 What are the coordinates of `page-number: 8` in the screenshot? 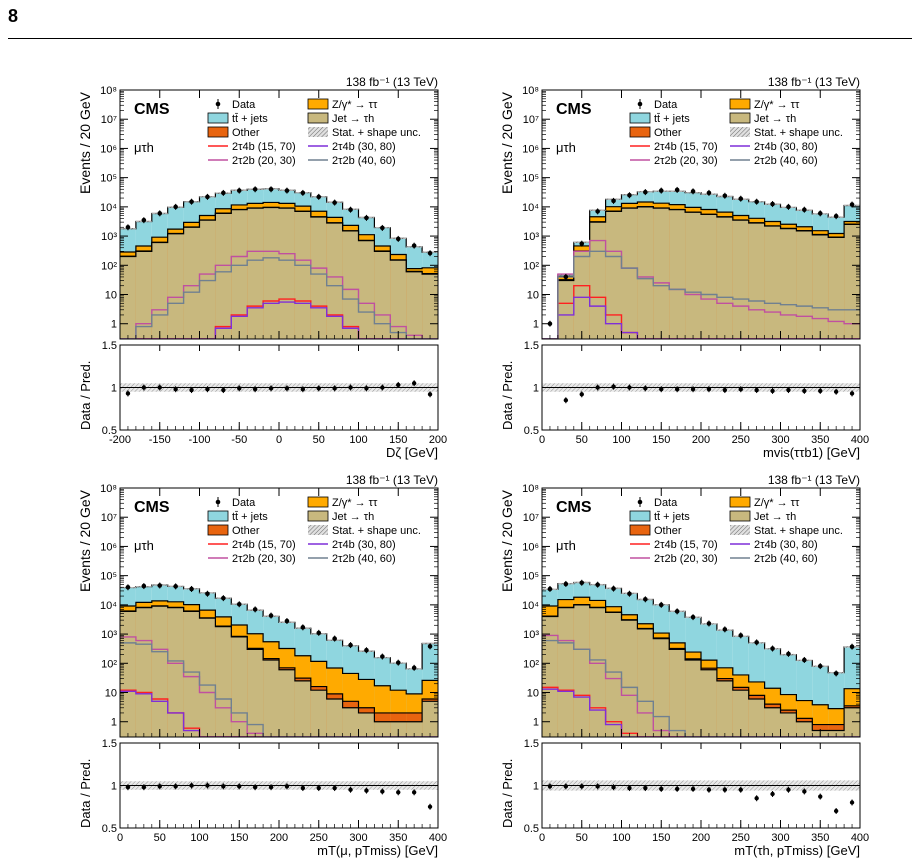 It's located at (13, 16).